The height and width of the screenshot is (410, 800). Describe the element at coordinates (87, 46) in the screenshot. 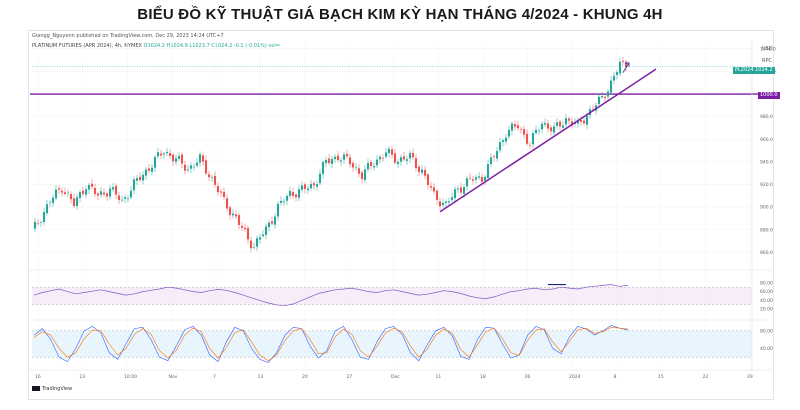

I see `symbol-name: PLATINUM FUTURES (APR 2024), 4h, NYMEX` at that location.